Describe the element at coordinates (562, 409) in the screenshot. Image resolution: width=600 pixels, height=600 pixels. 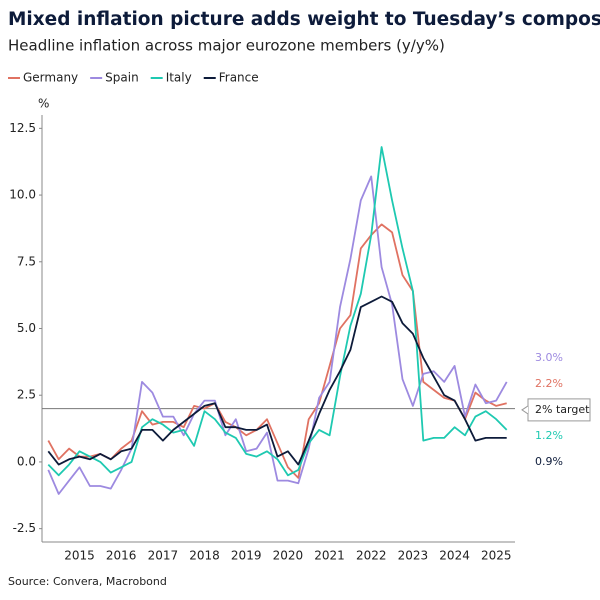
I see `target-label: 2% target` at that location.